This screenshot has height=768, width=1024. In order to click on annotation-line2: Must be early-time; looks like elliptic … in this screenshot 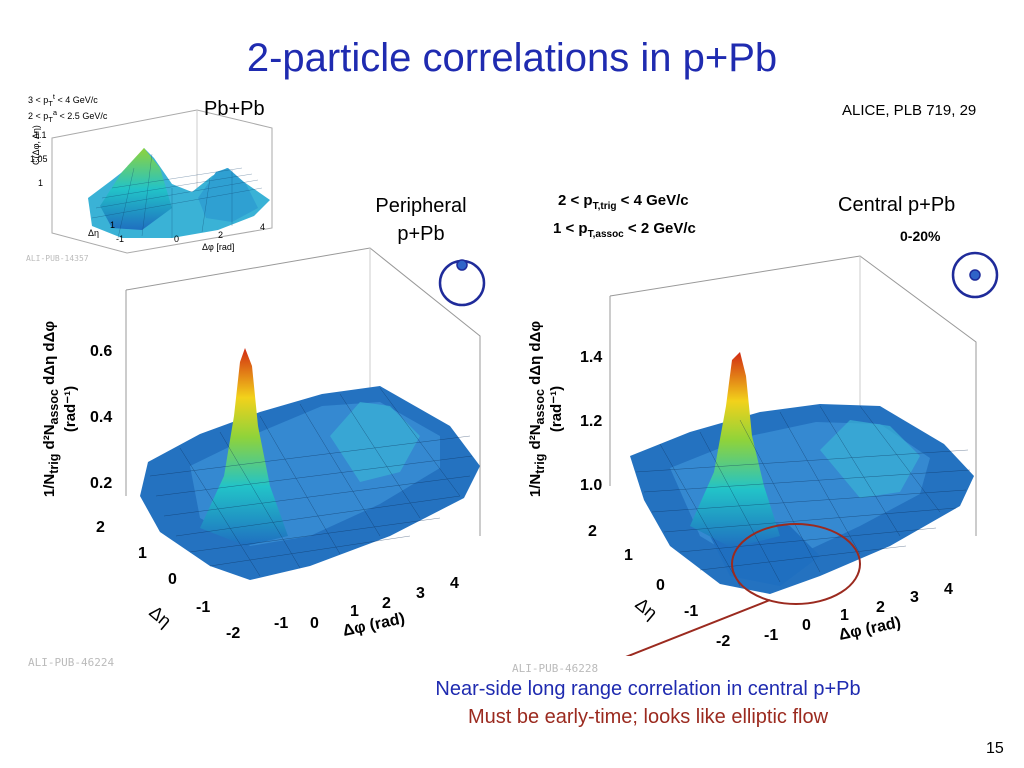, I will do `click(648, 717)`.